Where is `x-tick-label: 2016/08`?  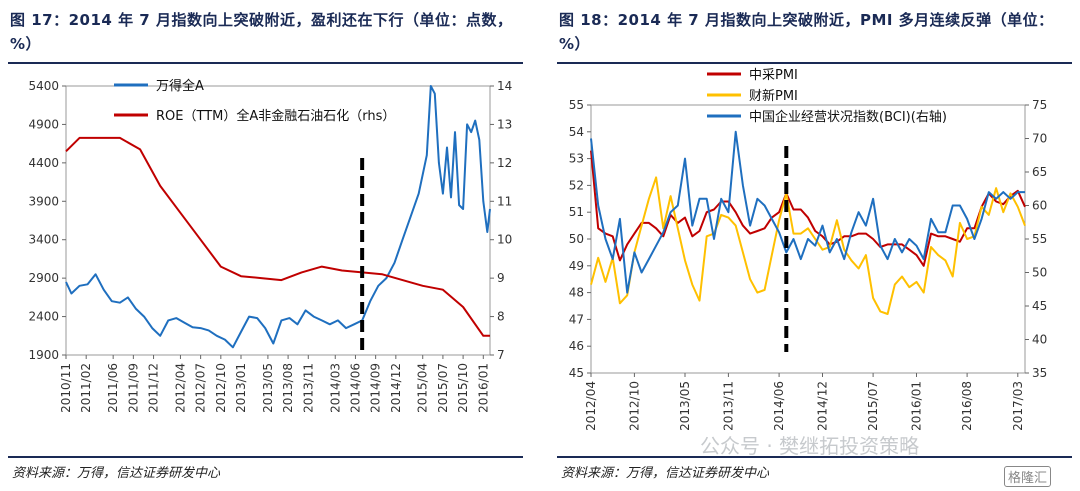 x-tick-label: 2016/08 is located at coordinates (967, 406).